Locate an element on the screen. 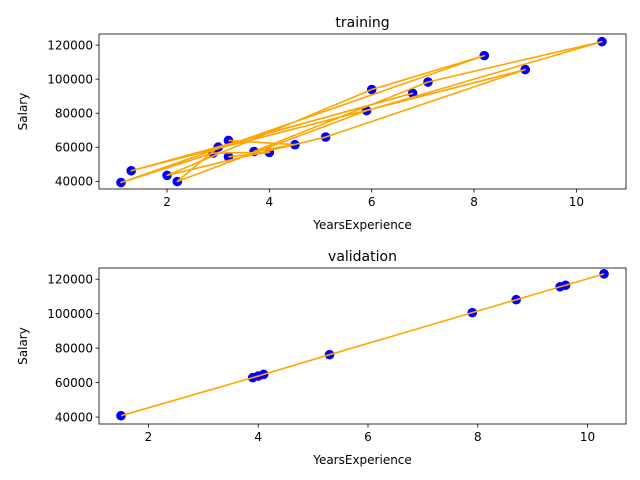  chart-title: training is located at coordinates (362, 23).